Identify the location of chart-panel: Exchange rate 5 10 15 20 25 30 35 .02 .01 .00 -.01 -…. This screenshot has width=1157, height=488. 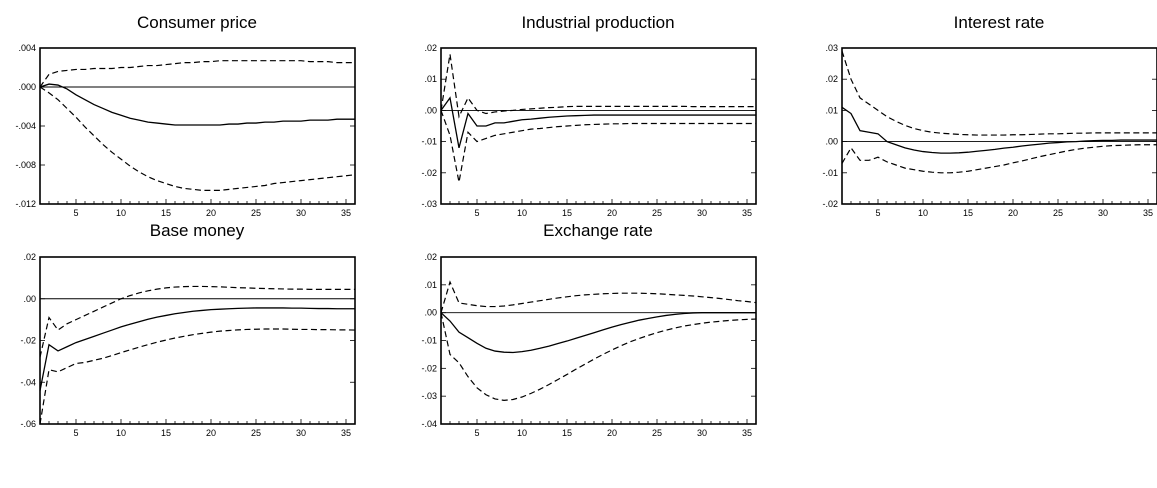
(589, 329).